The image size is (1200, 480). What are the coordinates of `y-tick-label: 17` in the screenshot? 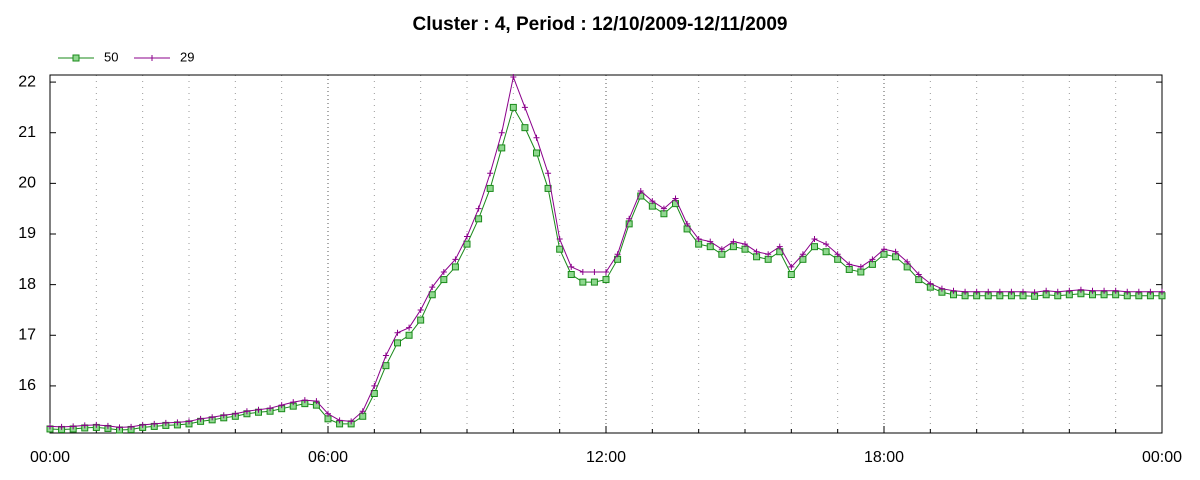 It's located at (27, 334).